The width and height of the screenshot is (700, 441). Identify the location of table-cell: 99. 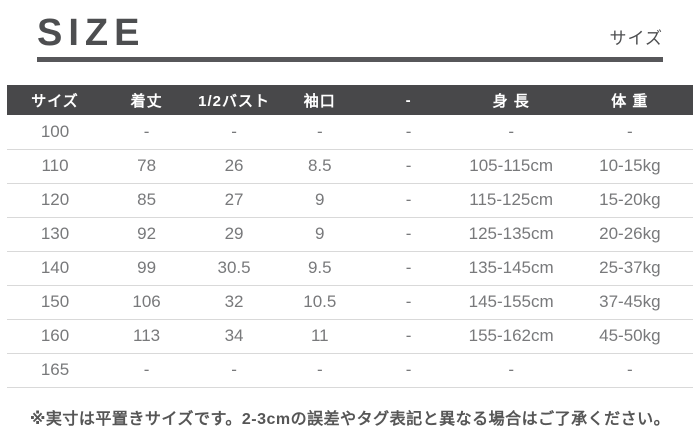
(147, 268).